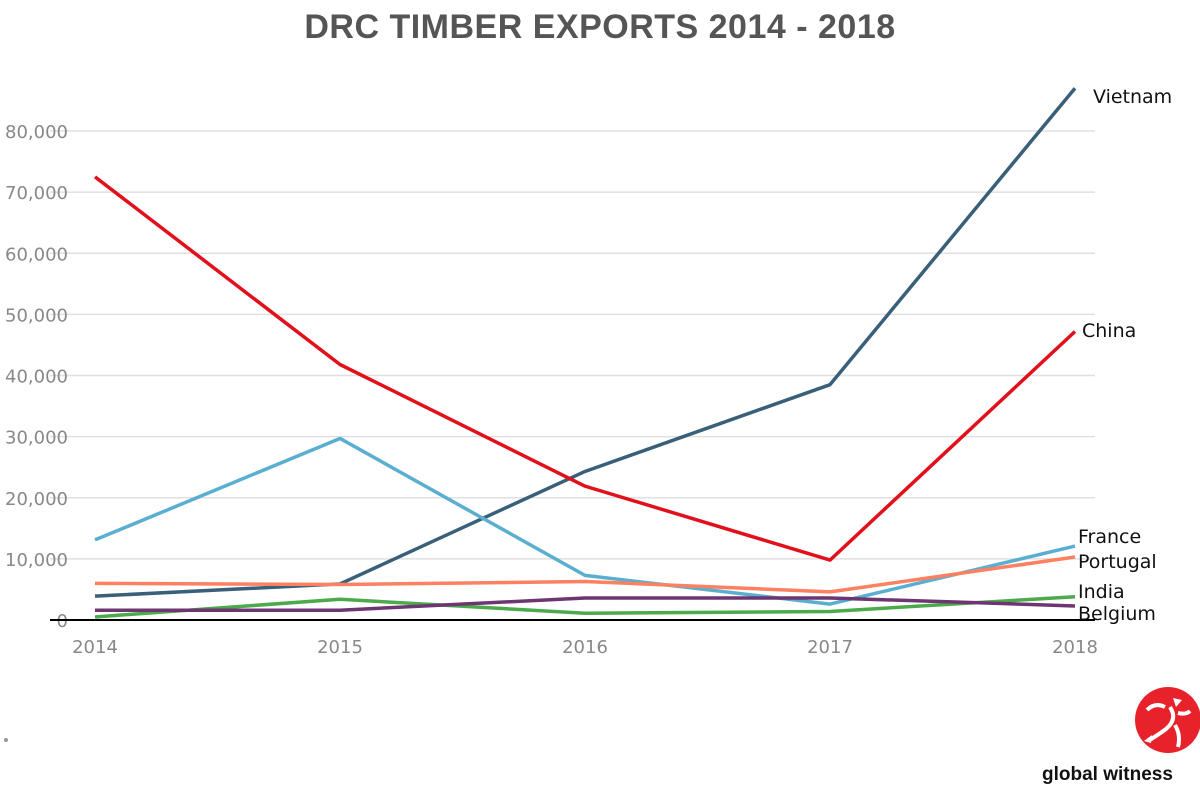 The width and height of the screenshot is (1200, 800). Describe the element at coordinates (585, 604) in the screenshot. I see `series-line-belgium` at that location.